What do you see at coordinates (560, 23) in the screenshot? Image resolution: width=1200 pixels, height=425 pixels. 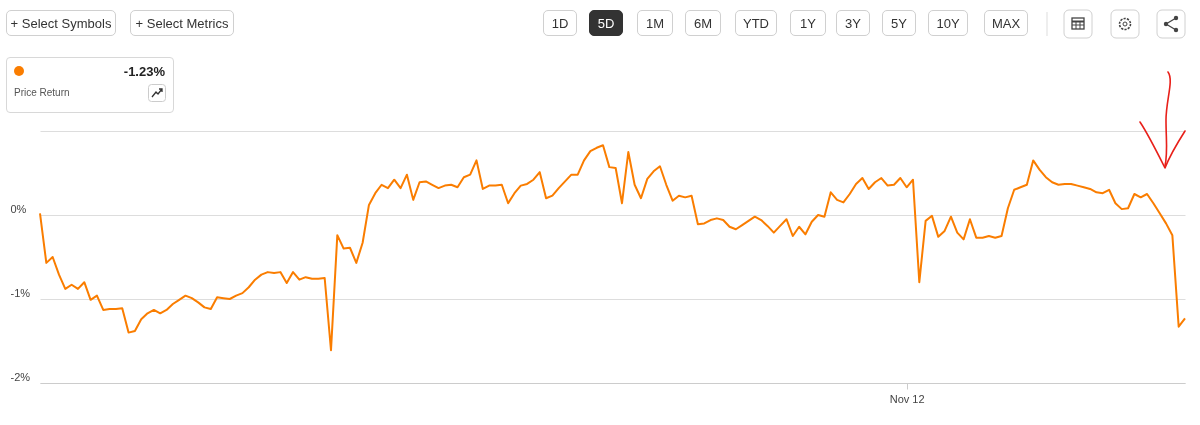 I see `text: 1D` at bounding box center [560, 23].